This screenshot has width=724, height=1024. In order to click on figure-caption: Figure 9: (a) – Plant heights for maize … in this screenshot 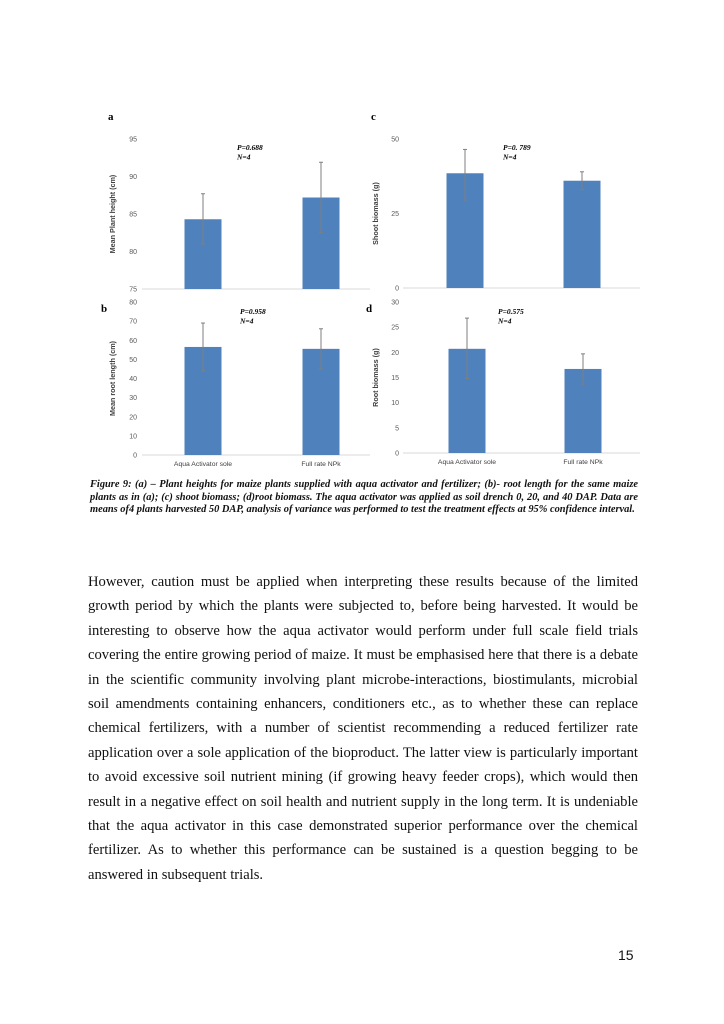, I will do `click(364, 497)`.